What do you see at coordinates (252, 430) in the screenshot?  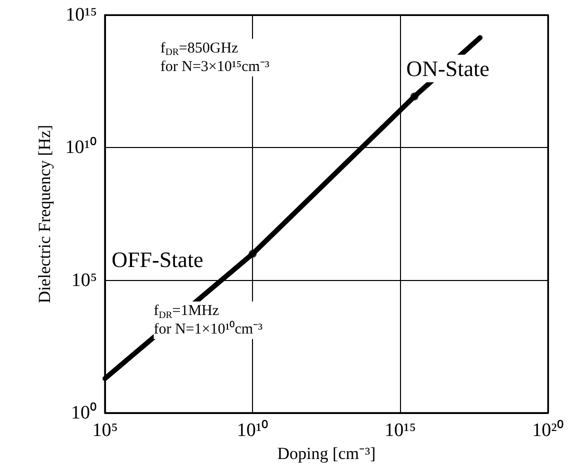 I see `x-tick-label: 10¹⁰` at bounding box center [252, 430].